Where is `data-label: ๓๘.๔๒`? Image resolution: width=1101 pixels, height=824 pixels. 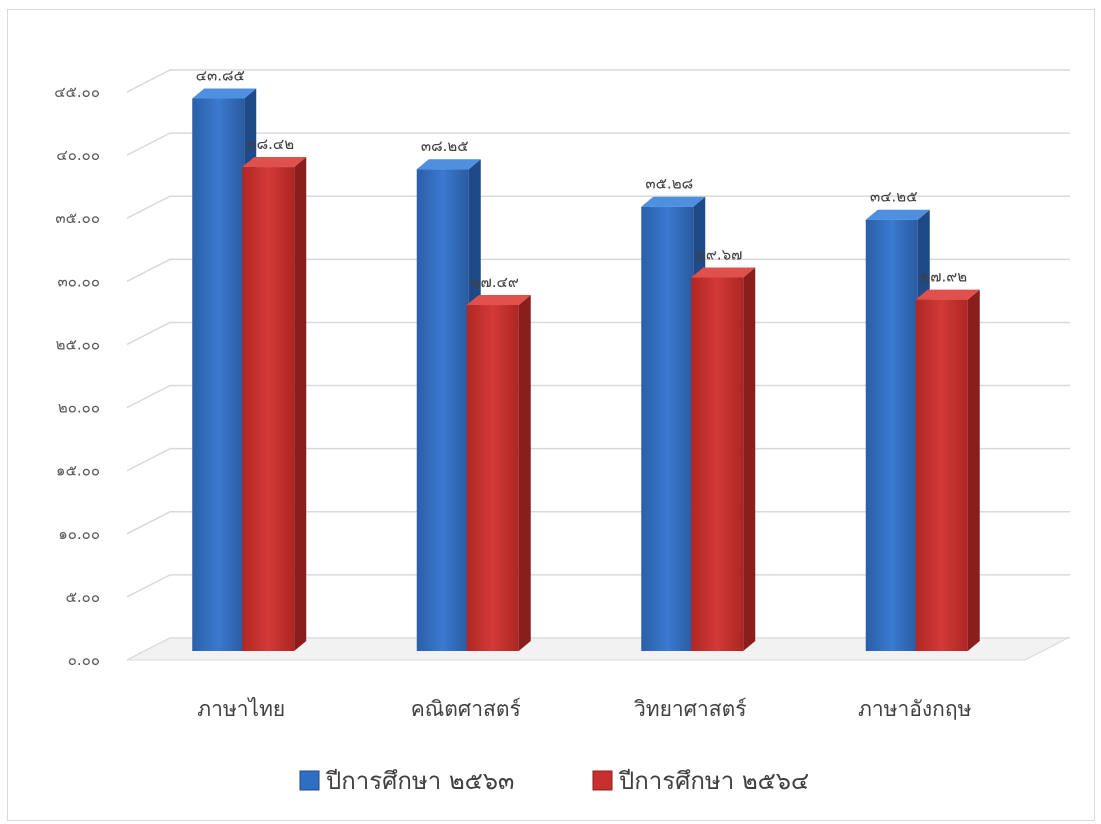
data-label: ๓๘.๔๒ is located at coordinates (270, 144).